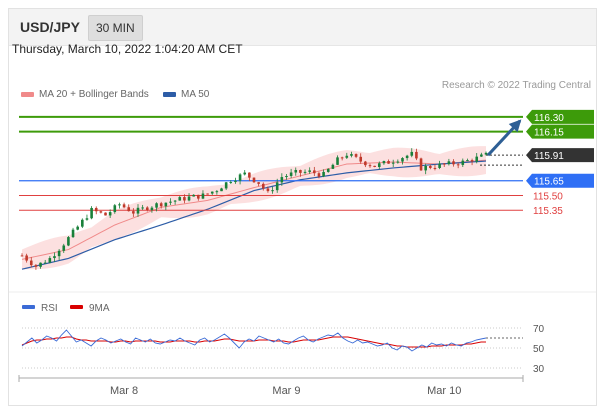 The image size is (600, 411). Describe the element at coordinates (549, 156) in the screenshot. I see `level-label-115.91: 115.91` at that location.